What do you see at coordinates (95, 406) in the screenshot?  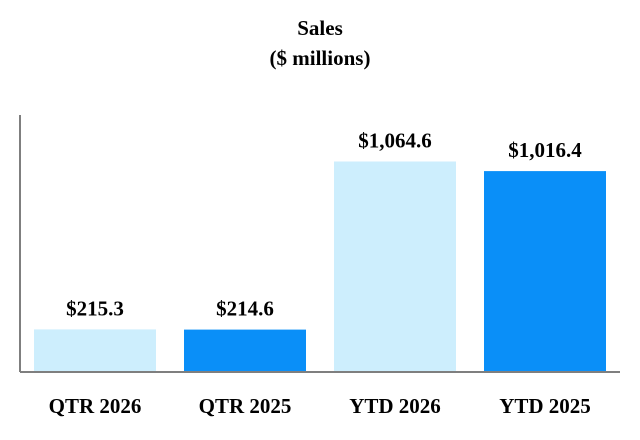 I see `category-label-0: QTR 2026` at bounding box center [95, 406].